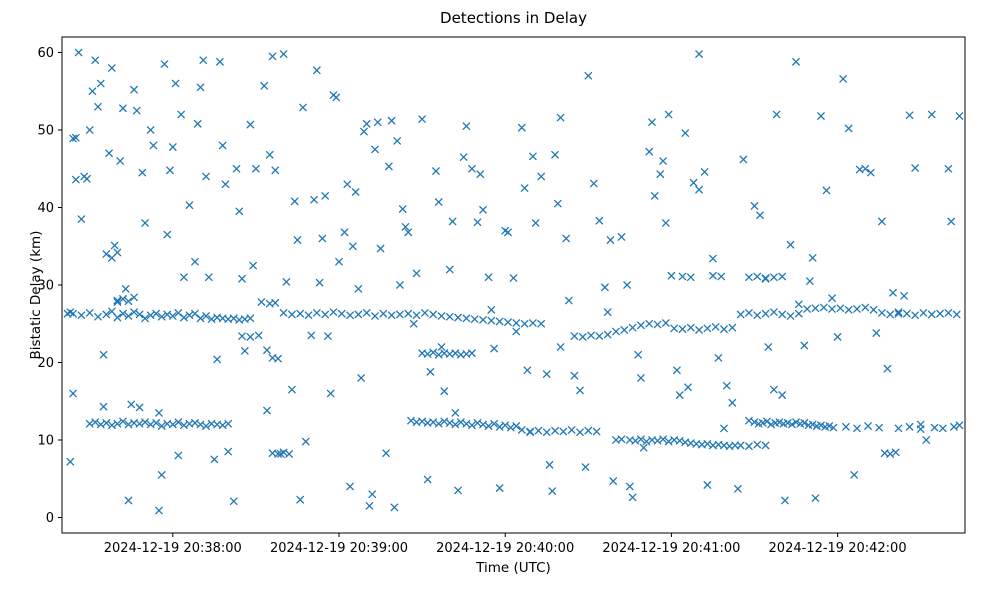 The height and width of the screenshot is (590, 989). I want to click on x-tick-label: 2024-12-19 20:38:00, so click(173, 548).